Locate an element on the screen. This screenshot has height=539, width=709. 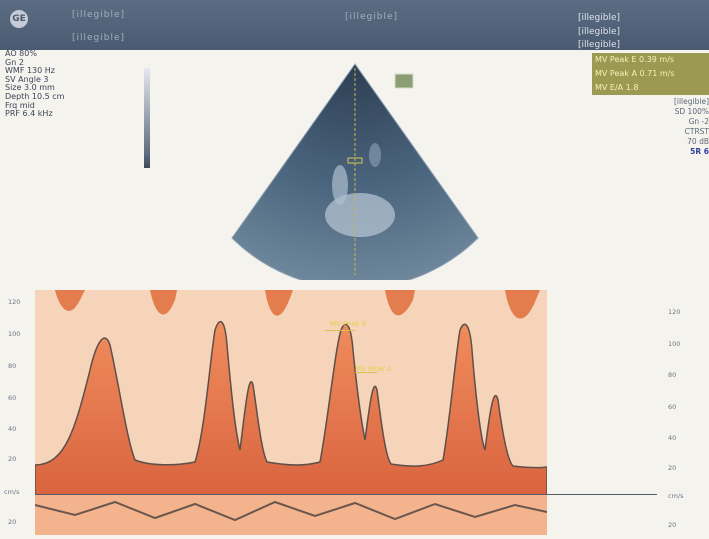
measurement-mv-peak-a: MV Peak A 0.71 m/s is located at coordinates (635, 73).